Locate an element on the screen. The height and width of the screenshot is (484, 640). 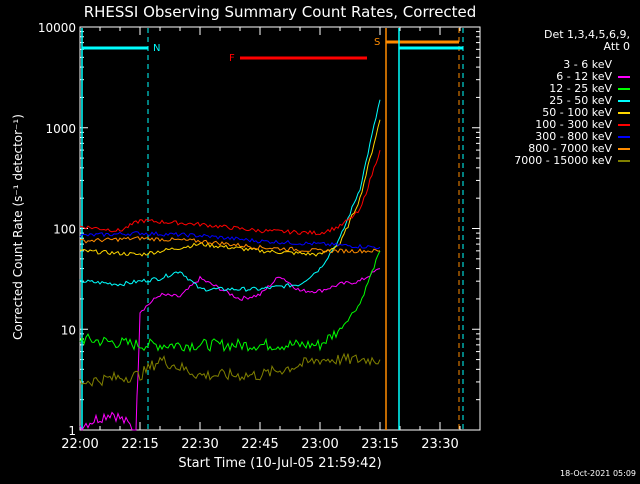
legend-label: 12 - 25 keV is located at coordinates (580, 88).